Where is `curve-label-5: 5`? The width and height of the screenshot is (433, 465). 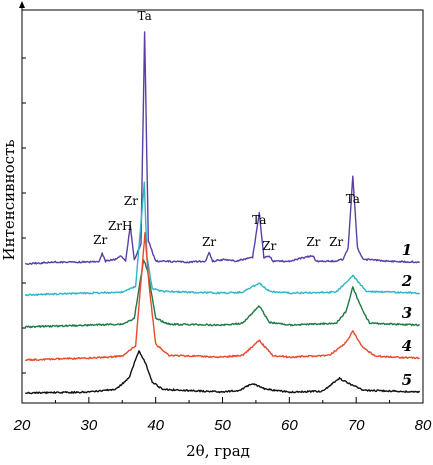
curve-label-5: 5 is located at coordinates (407, 380).